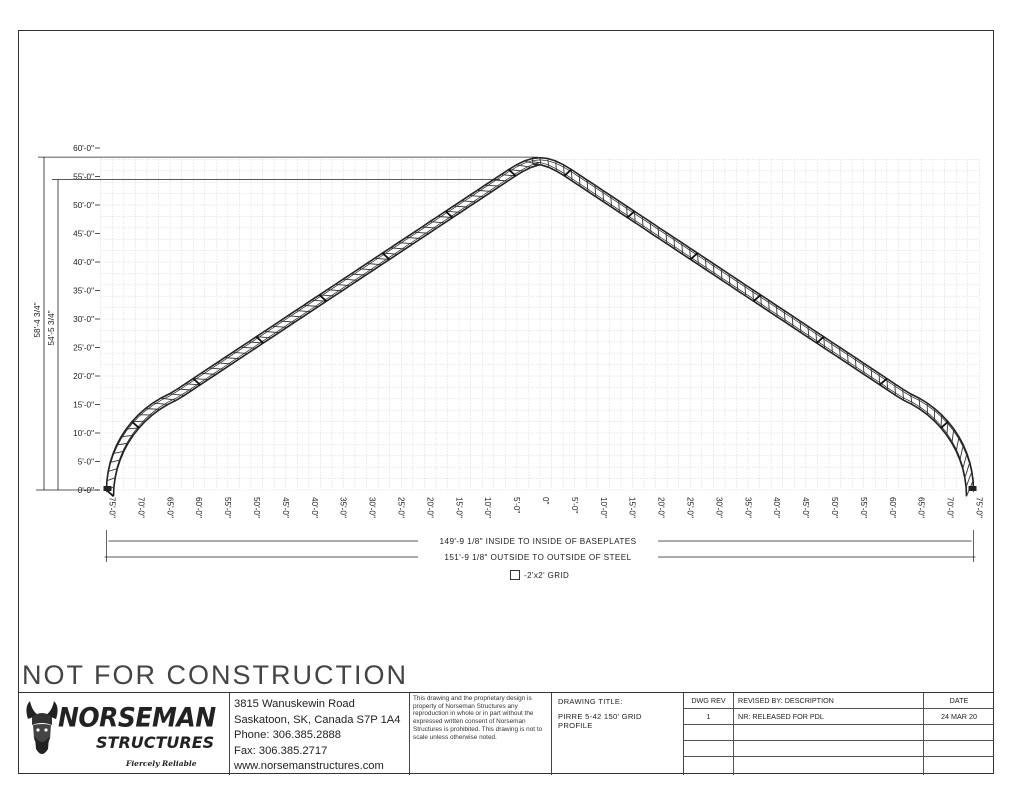  Describe the element at coordinates (51, 327) in the screenshot. I see `inner-height-dimension-label: 54'-5 3/4"` at that location.